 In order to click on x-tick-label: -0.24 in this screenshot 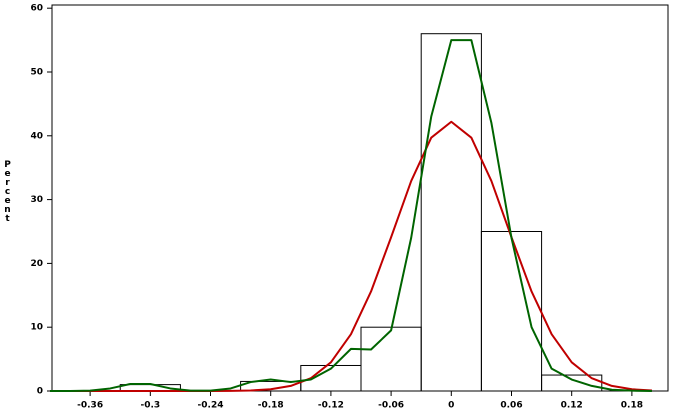, I will do `click(211, 406)`.